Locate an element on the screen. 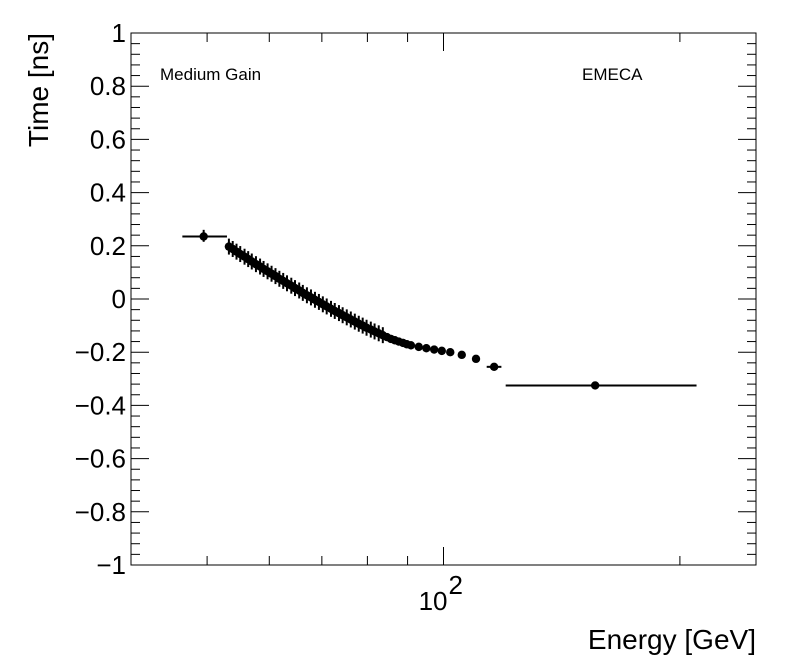 The width and height of the screenshot is (796, 672). y-tick-label: −0.6 is located at coordinates (100, 459).